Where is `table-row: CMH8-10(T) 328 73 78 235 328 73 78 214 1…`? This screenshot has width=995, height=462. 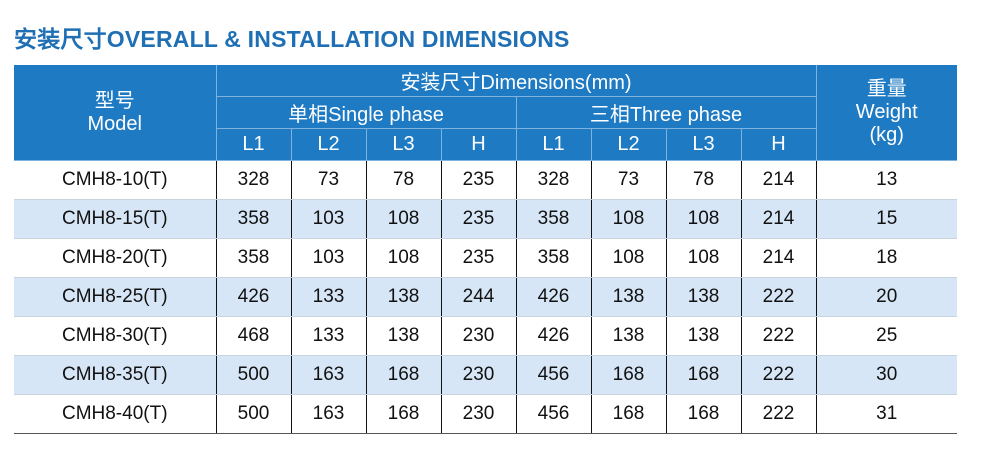
table-row: CMH8-10(T) 328 73 78 235 328 73 78 214 1… is located at coordinates (485, 180).